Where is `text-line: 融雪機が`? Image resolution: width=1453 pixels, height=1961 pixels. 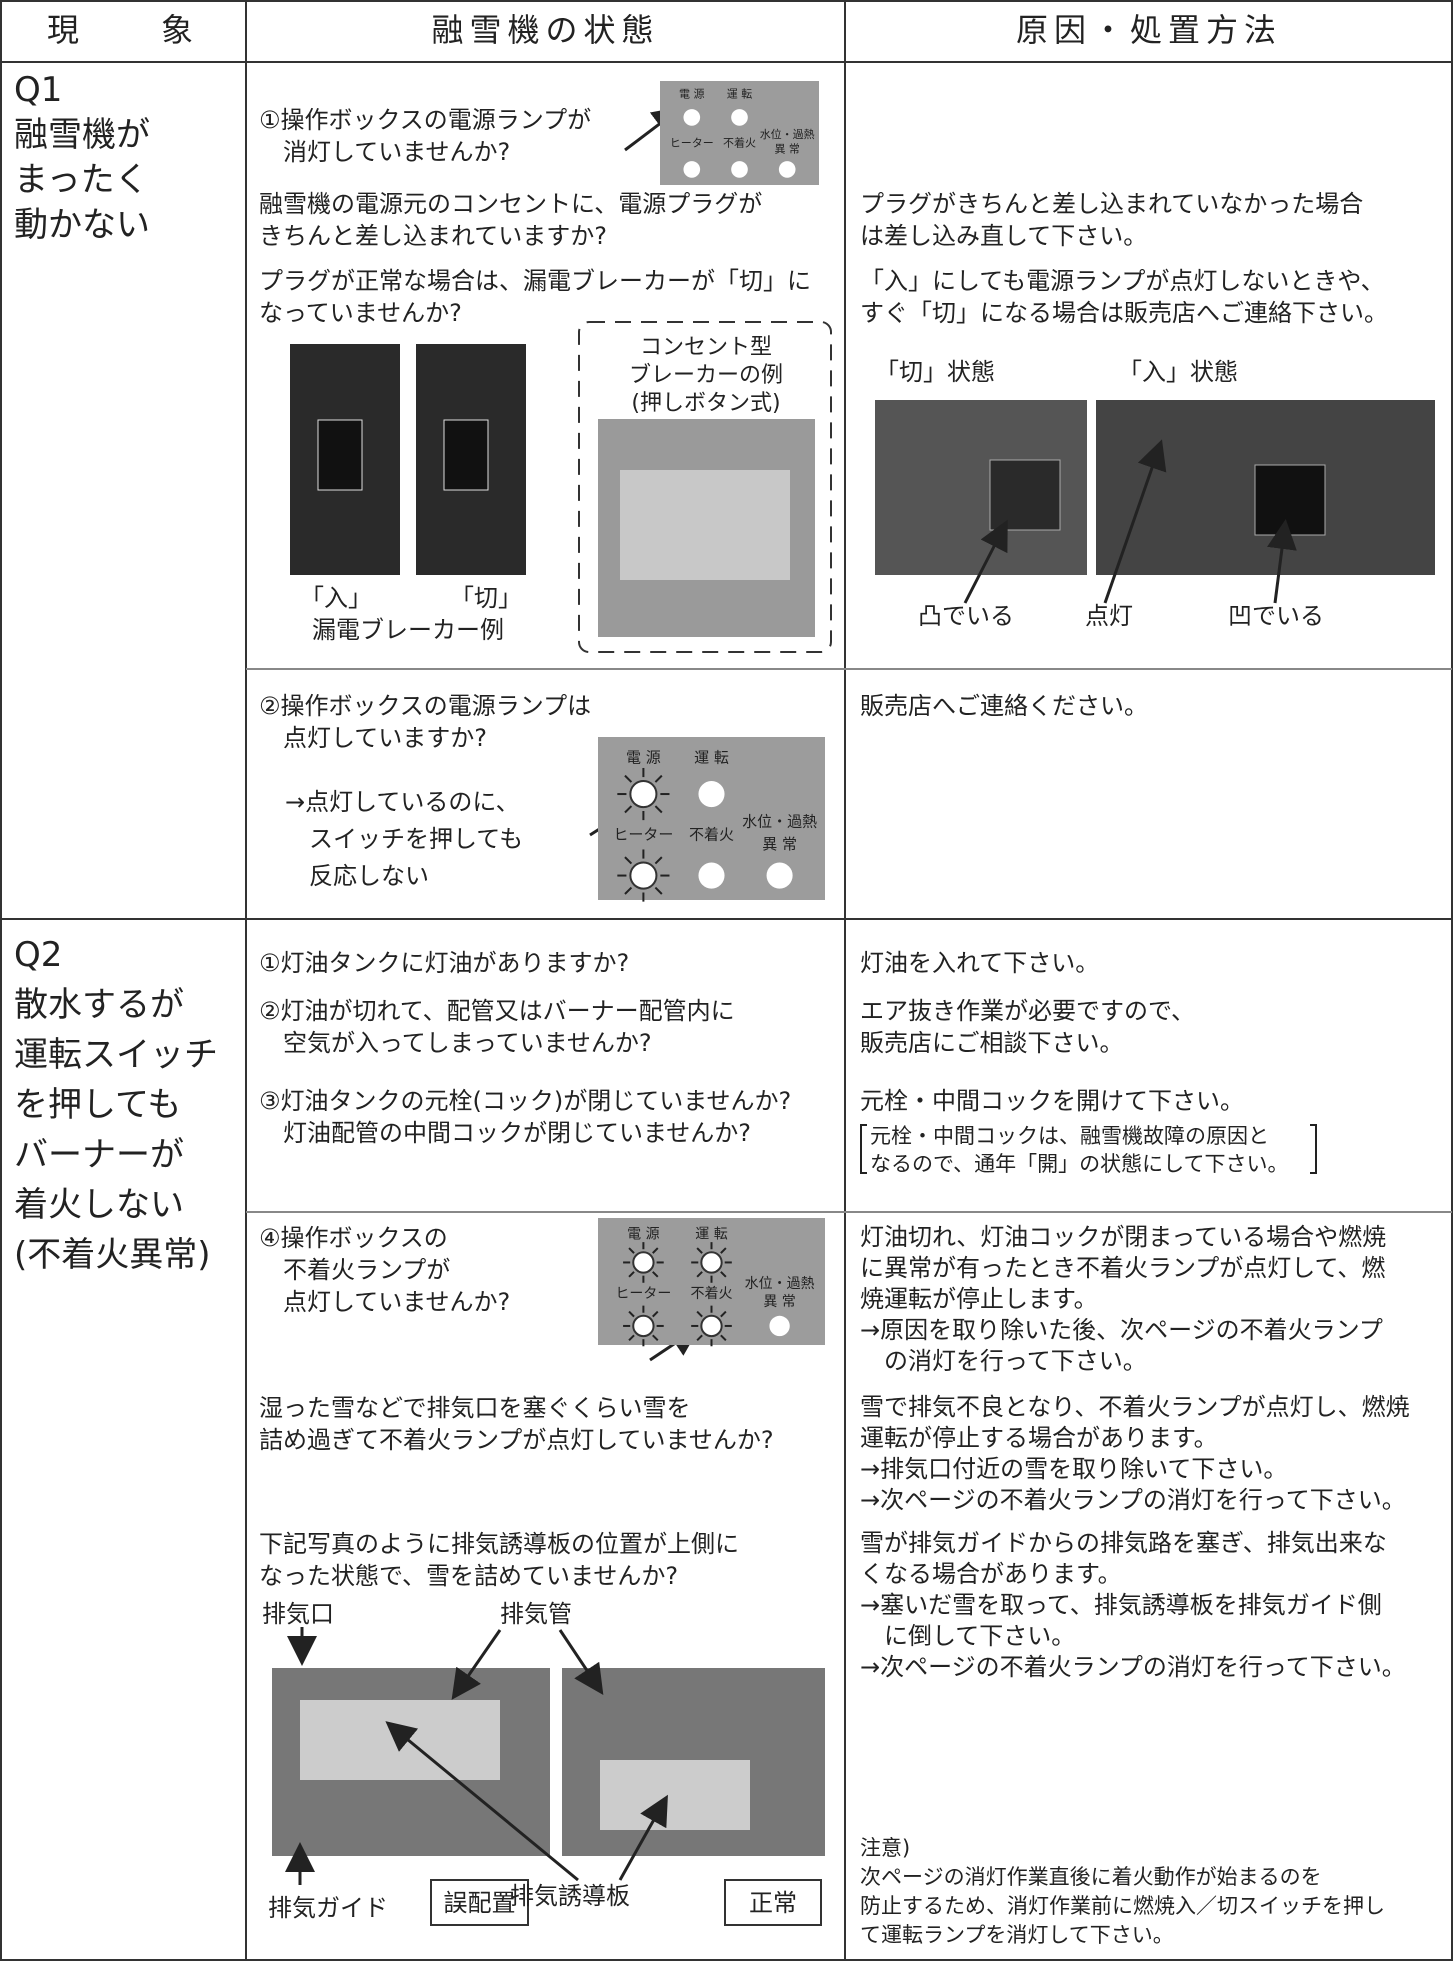 text-line: 融雪機が is located at coordinates (82, 135).